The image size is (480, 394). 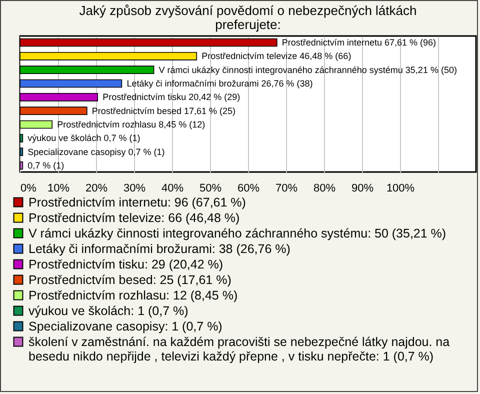 I want to click on x-tick-label: 80%, so click(x=324, y=188).